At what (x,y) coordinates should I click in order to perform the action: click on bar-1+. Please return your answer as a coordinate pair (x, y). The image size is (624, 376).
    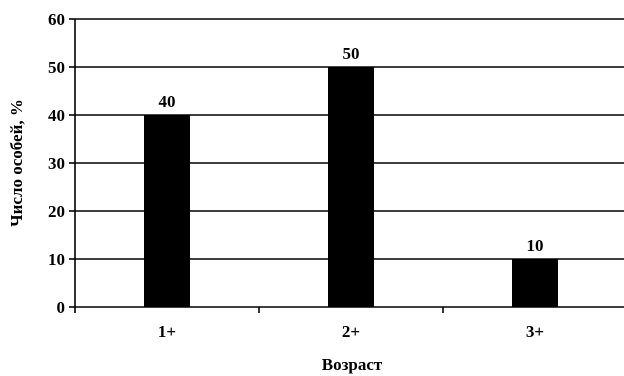
    Looking at the image, I should click on (167, 211).